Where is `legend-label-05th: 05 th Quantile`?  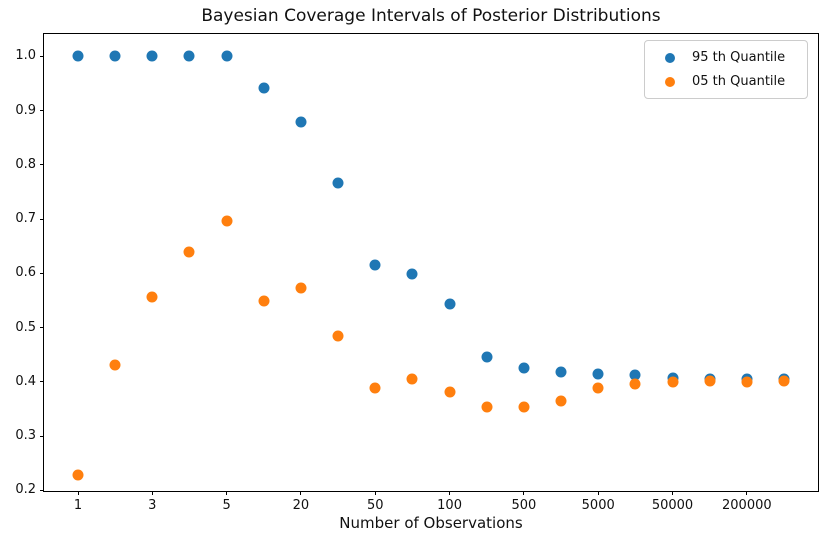 legend-label-05th: 05 th Quantile is located at coordinates (739, 81).